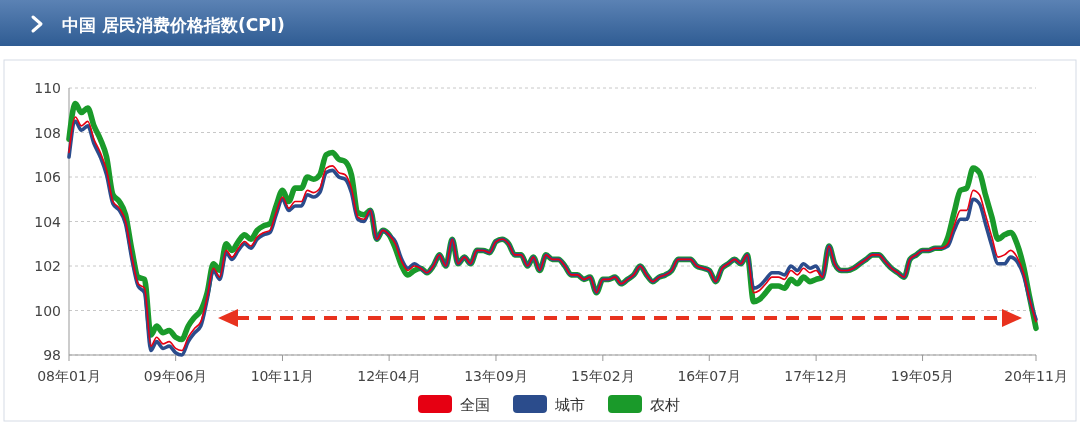 The width and height of the screenshot is (1080, 423). What do you see at coordinates (709, 376) in the screenshot?
I see `x-tick-label: 16年07月` at bounding box center [709, 376].